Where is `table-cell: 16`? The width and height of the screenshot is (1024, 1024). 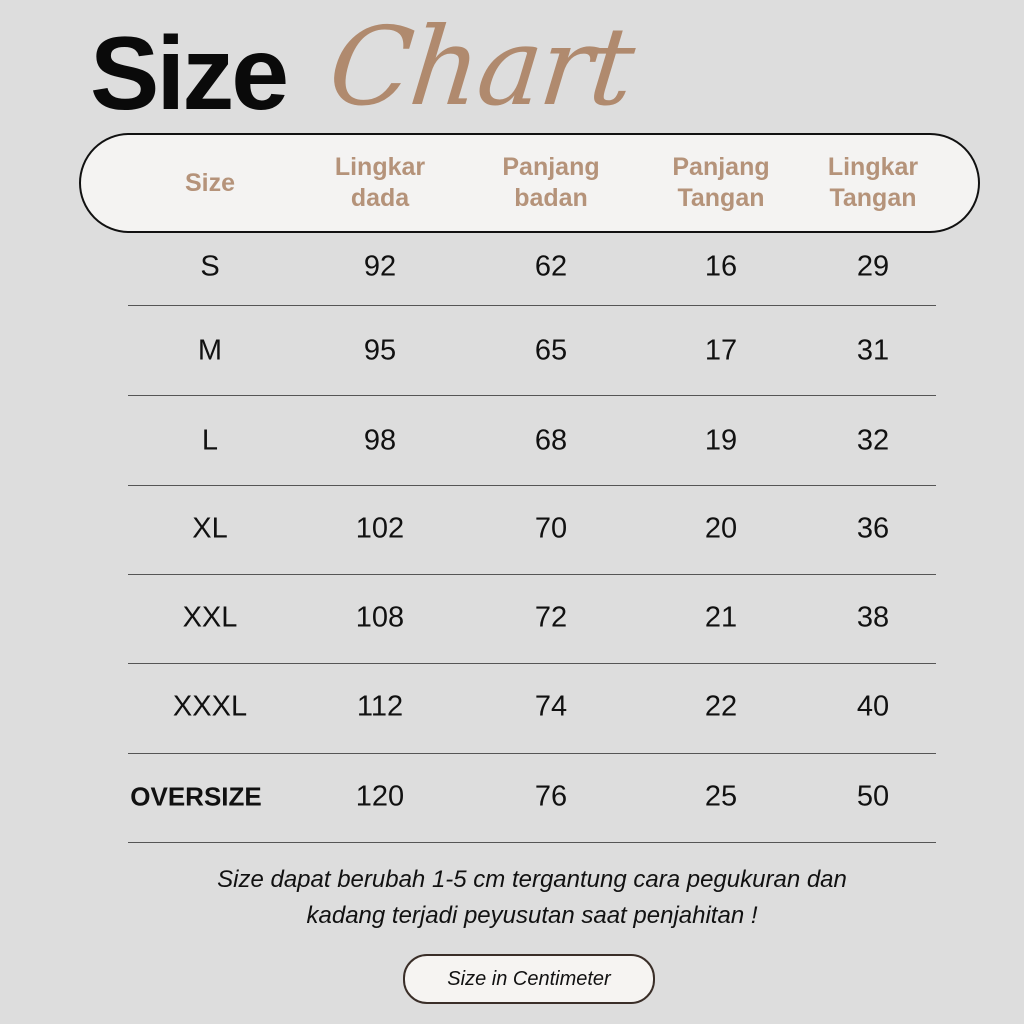 table-cell: 16 is located at coordinates (721, 266).